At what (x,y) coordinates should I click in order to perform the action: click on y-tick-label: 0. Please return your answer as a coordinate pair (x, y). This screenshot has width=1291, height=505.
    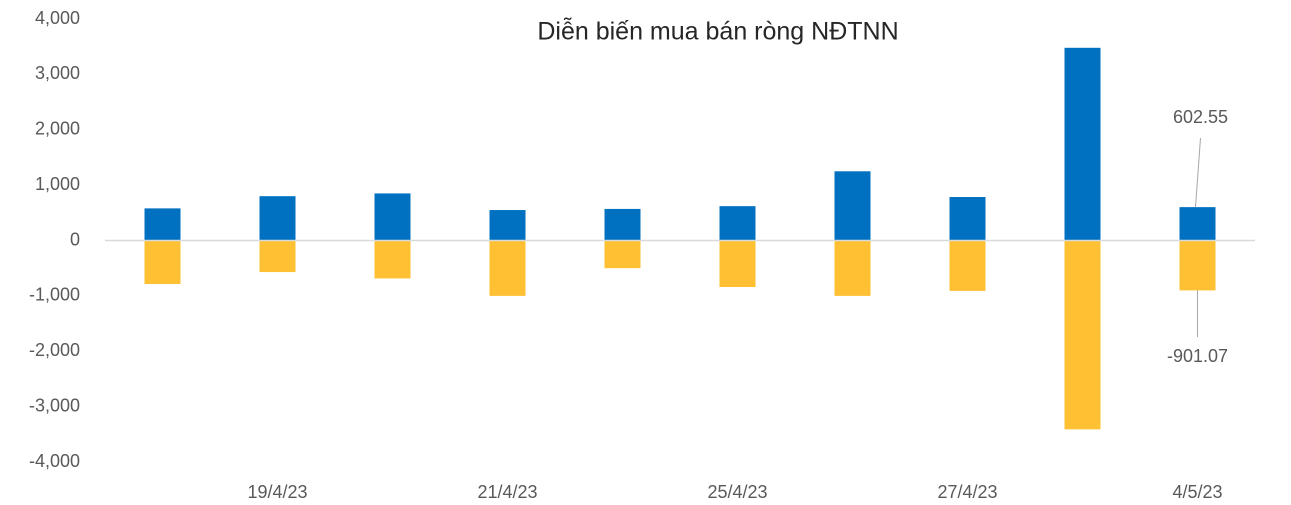
    Looking at the image, I should click on (75, 239).